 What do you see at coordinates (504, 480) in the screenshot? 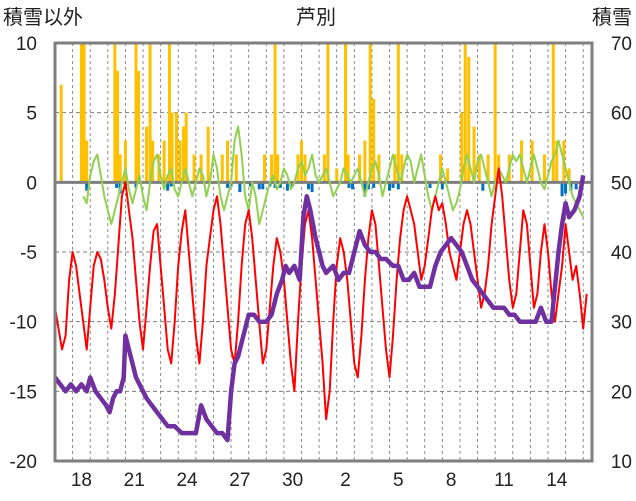
I see `x-tick-label: 11` at bounding box center [504, 480].